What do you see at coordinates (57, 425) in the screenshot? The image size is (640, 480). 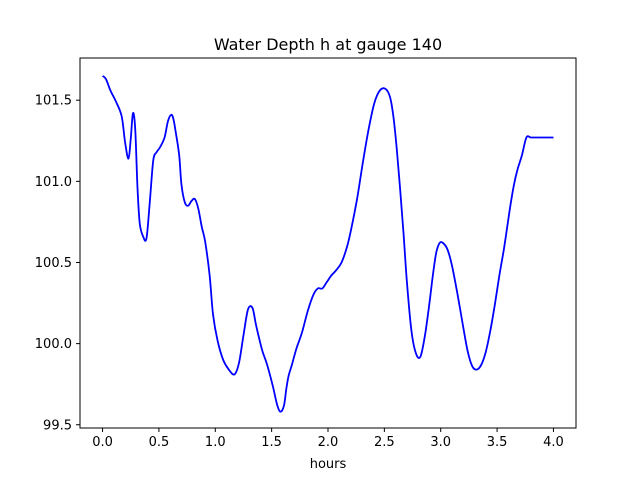 I see `y-tick-label: 99.5` at bounding box center [57, 425].